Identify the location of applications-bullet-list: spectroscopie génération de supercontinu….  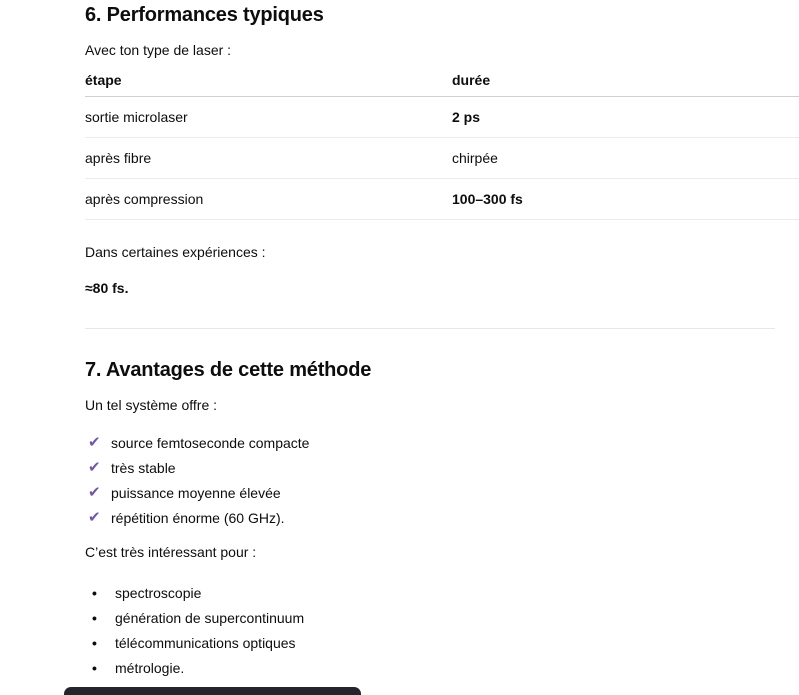
(430, 624).